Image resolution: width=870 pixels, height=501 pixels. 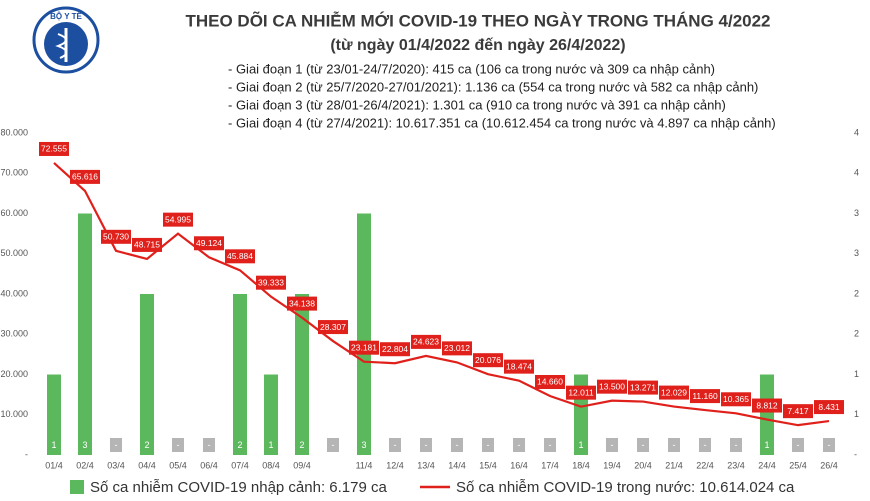 I want to click on y2-tick-label: -, so click(x=855, y=454).